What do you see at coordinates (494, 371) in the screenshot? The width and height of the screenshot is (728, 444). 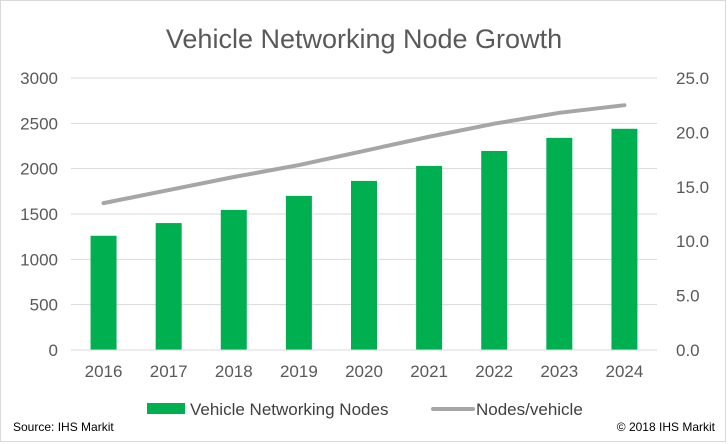 I see `x-tick-label: 2022` at bounding box center [494, 371].